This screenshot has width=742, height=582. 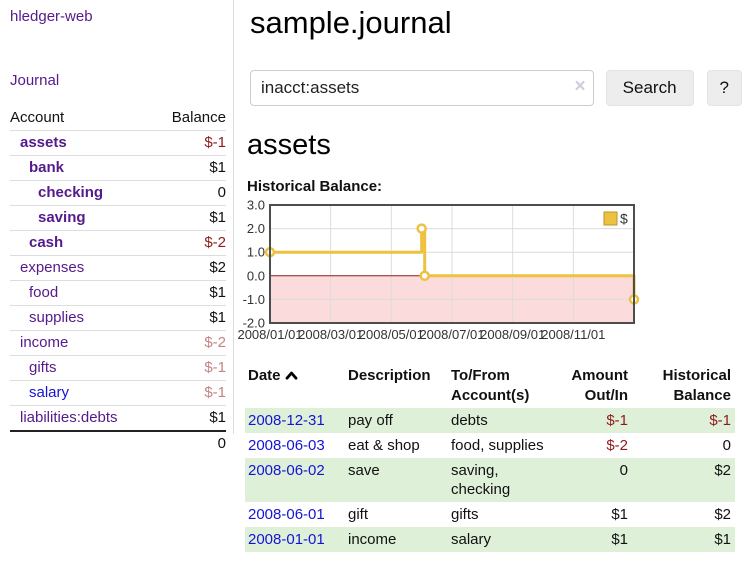 I want to click on sidebar-account-salary: salary, so click(x=49, y=392).